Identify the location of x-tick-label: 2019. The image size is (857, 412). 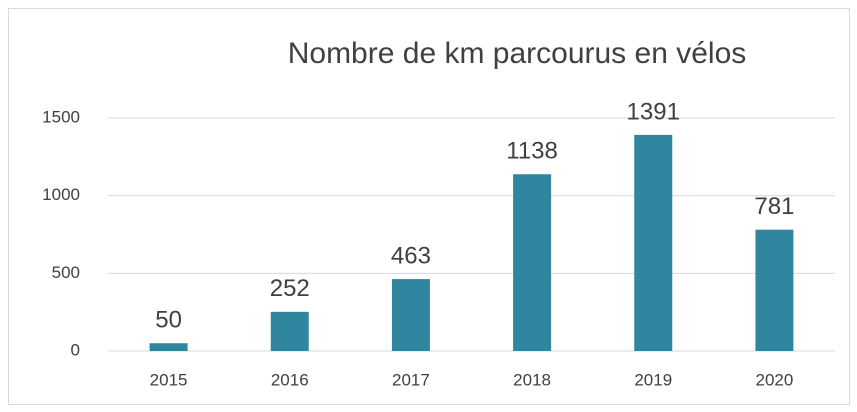
(653, 379).